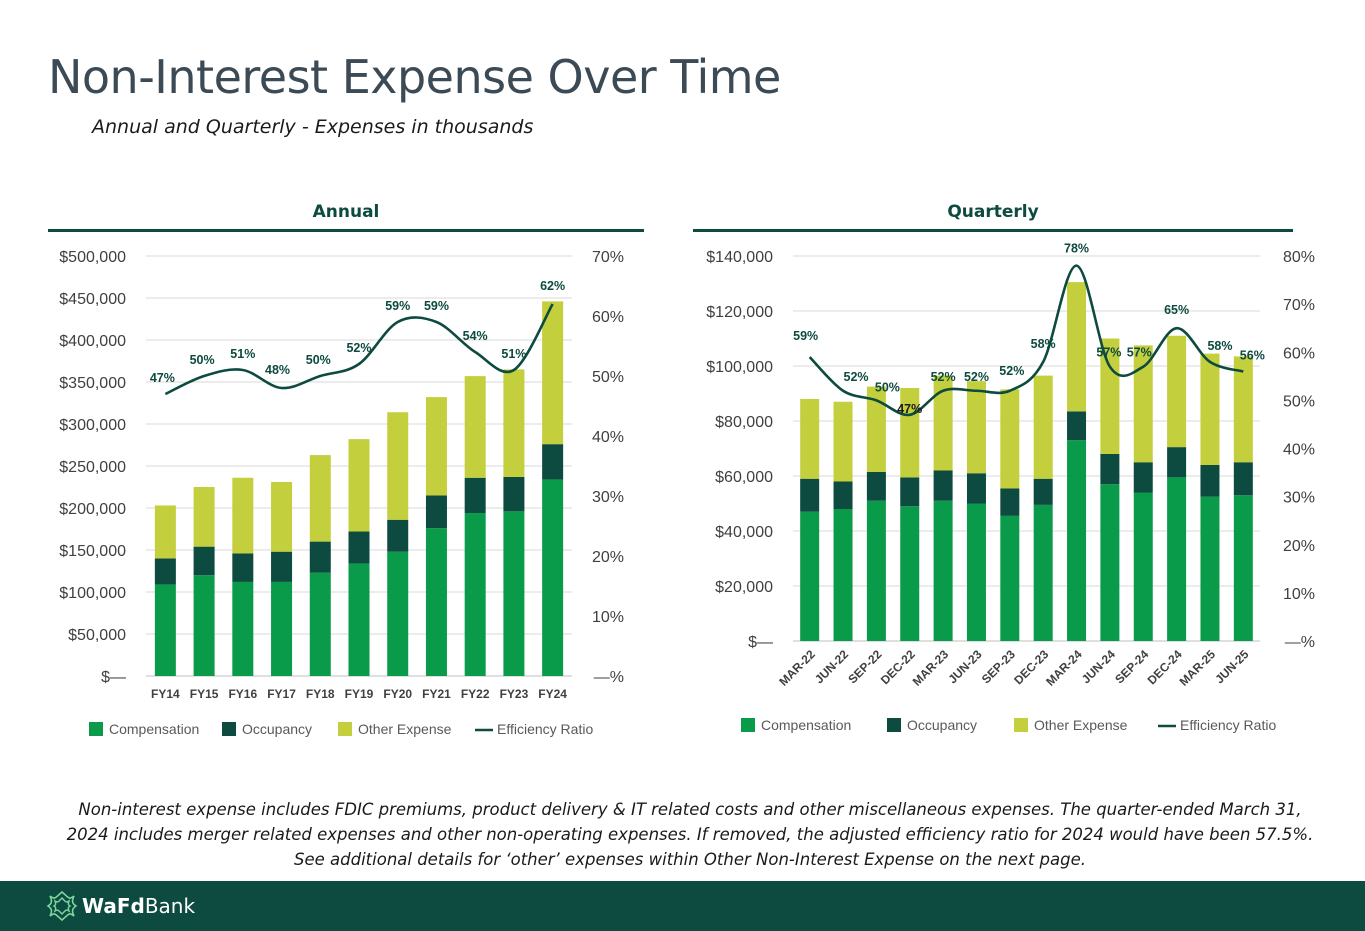 The width and height of the screenshot is (1365, 931). I want to click on annual-legend-label: Occupancy, so click(277, 729).